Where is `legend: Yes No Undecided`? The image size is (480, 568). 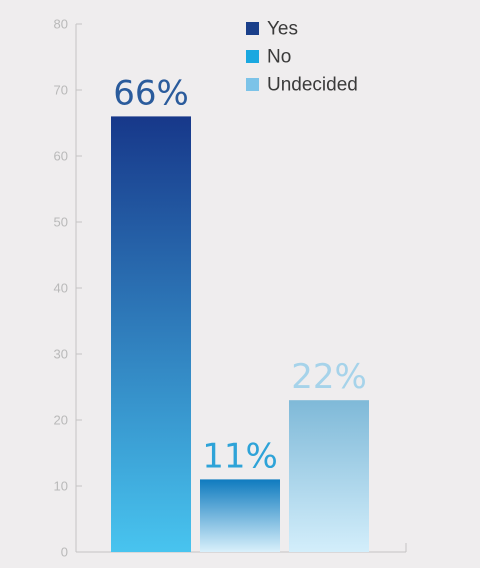
legend: Yes No Undecided is located at coordinates (302, 57).